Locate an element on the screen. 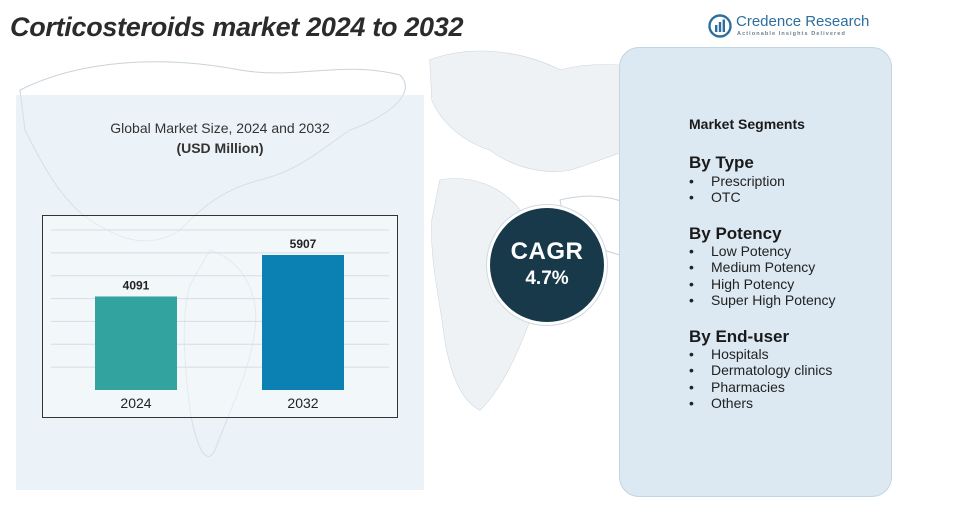 This screenshot has height=526, width=953. segments-title: Market Segments is located at coordinates (747, 124).